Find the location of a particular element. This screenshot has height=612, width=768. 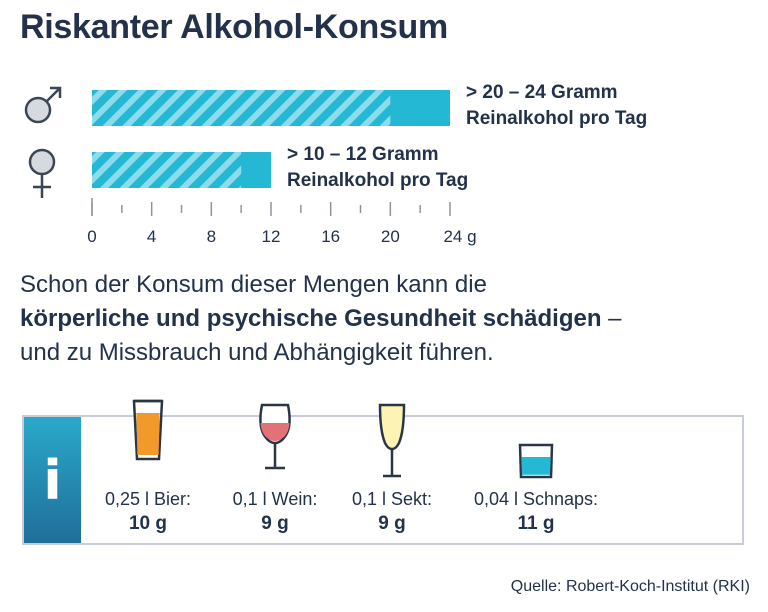

x-tick-label: 24 g is located at coordinates (459, 236).